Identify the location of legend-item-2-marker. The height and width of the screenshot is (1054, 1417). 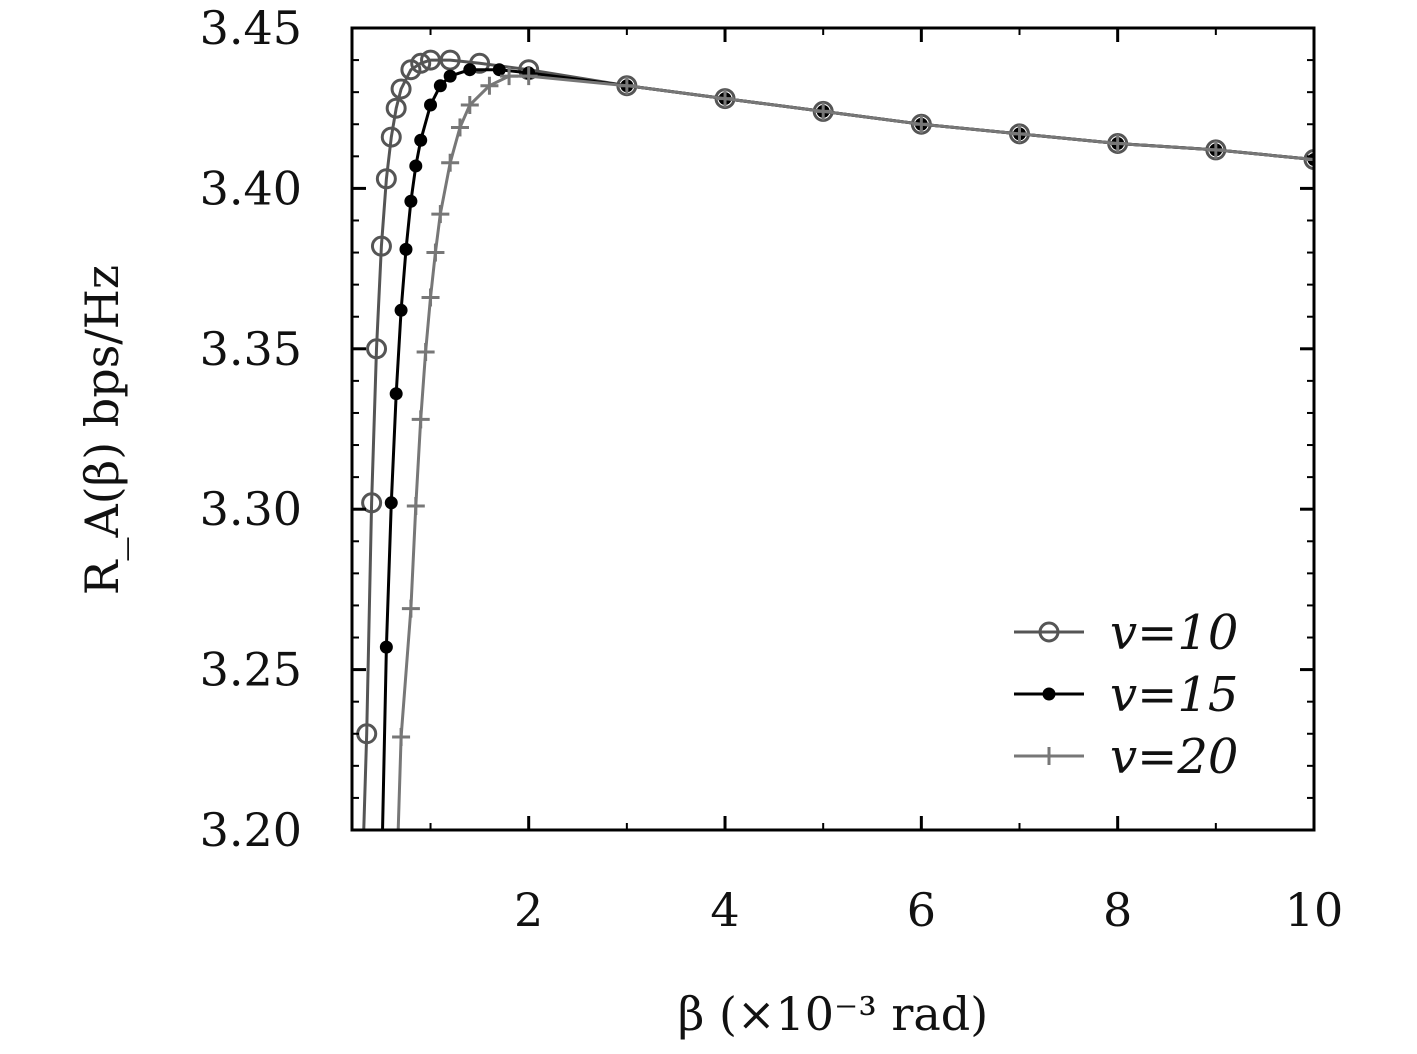
(1049, 694).